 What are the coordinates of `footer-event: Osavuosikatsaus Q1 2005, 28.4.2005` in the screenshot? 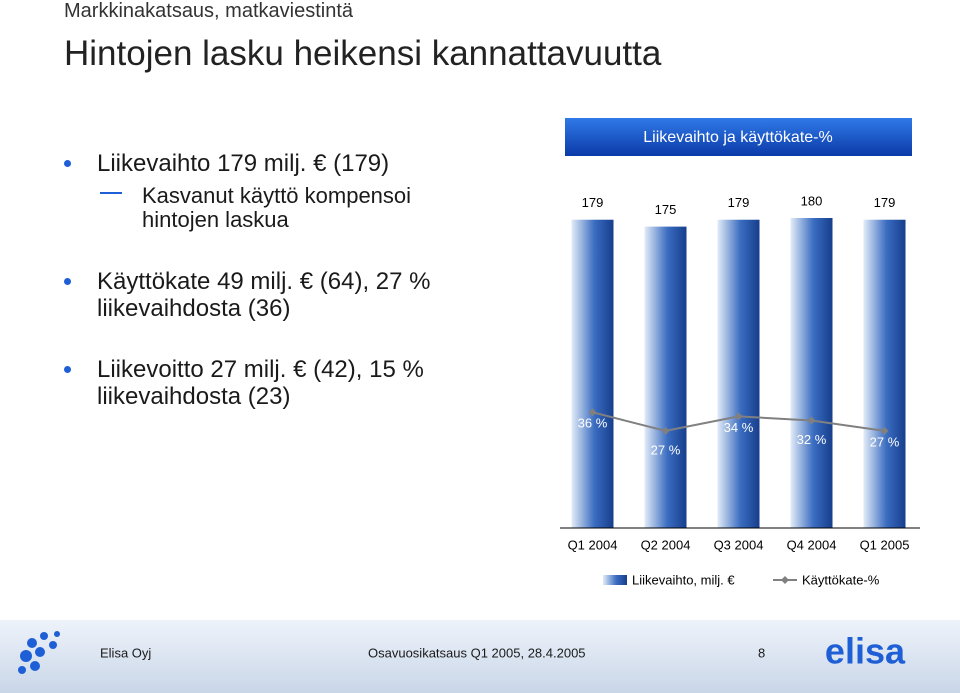 It's located at (477, 652).